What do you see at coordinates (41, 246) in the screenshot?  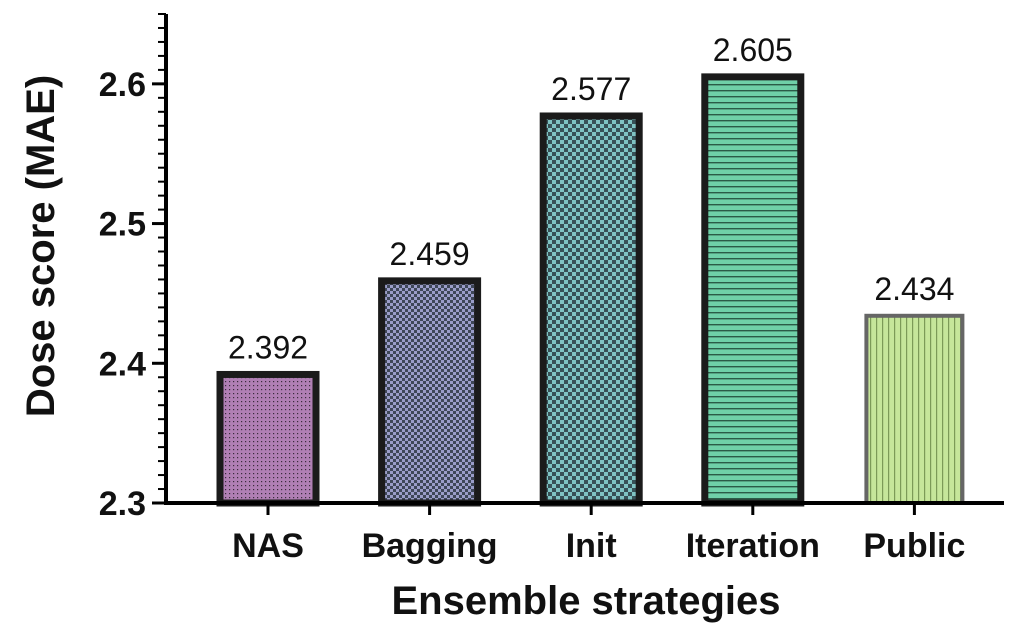 I see `y-axis-title: Dose score (MAE)` at bounding box center [41, 246].